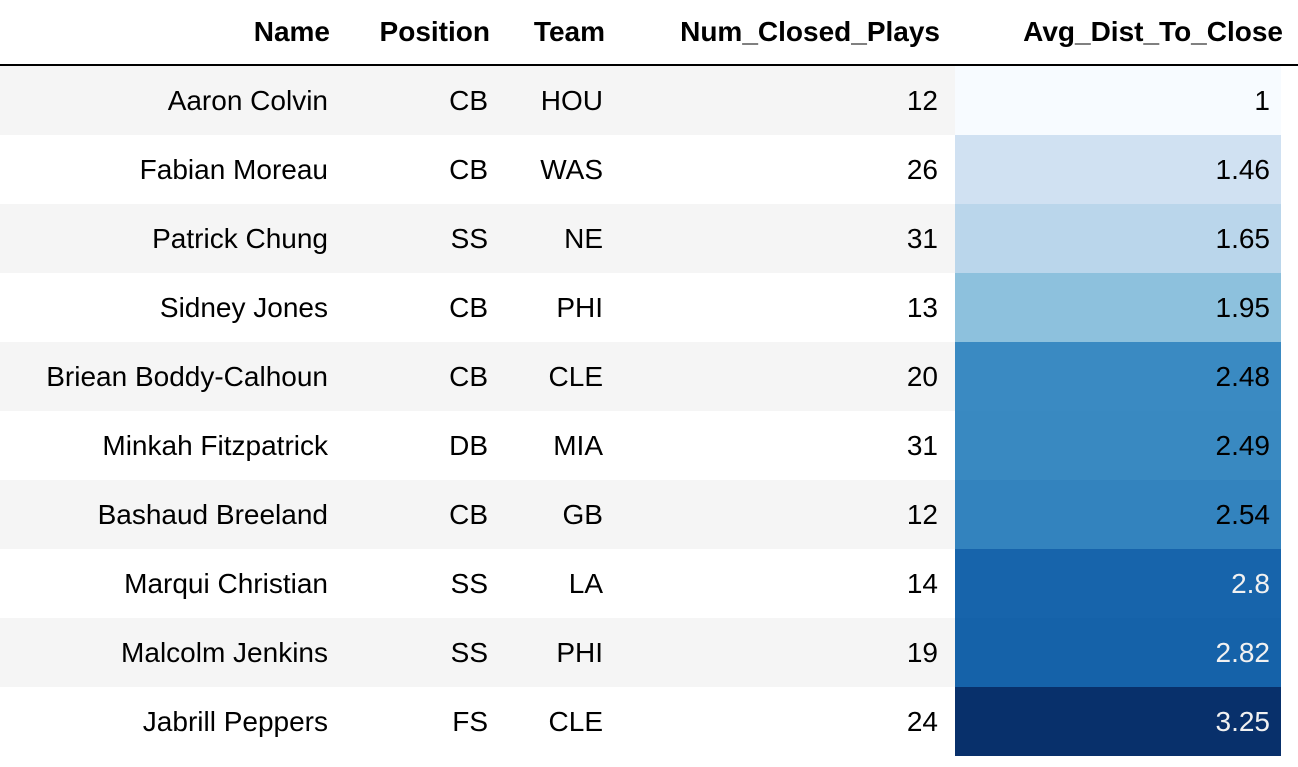  What do you see at coordinates (787, 721) in the screenshot?
I see `cell-num-closed-plays: 24` at bounding box center [787, 721].